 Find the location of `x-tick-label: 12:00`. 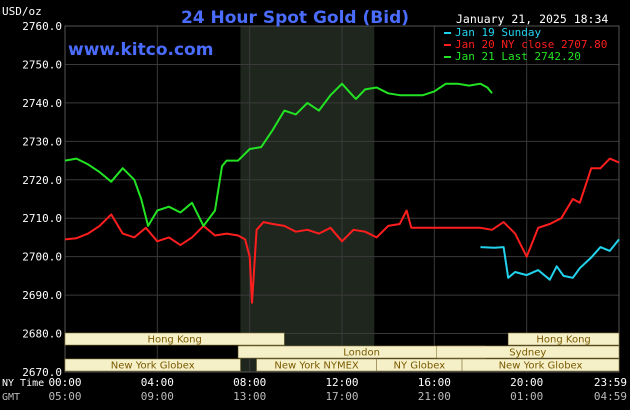

x-tick-label: 12:00 is located at coordinates (341, 382).